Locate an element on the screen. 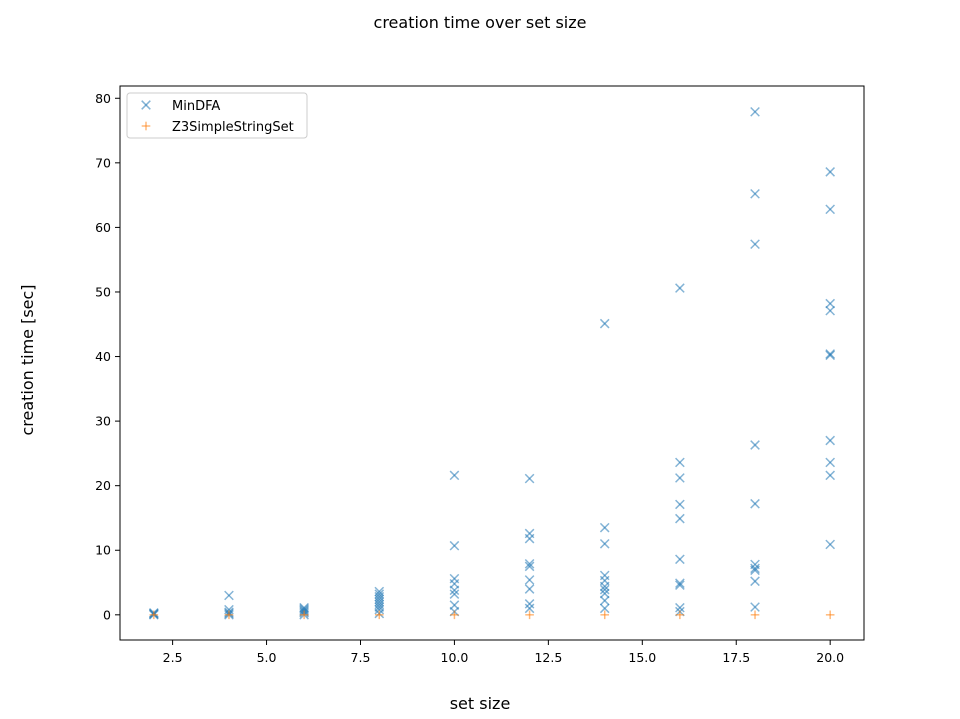  x-tick-label: 15.0 is located at coordinates (642, 657).